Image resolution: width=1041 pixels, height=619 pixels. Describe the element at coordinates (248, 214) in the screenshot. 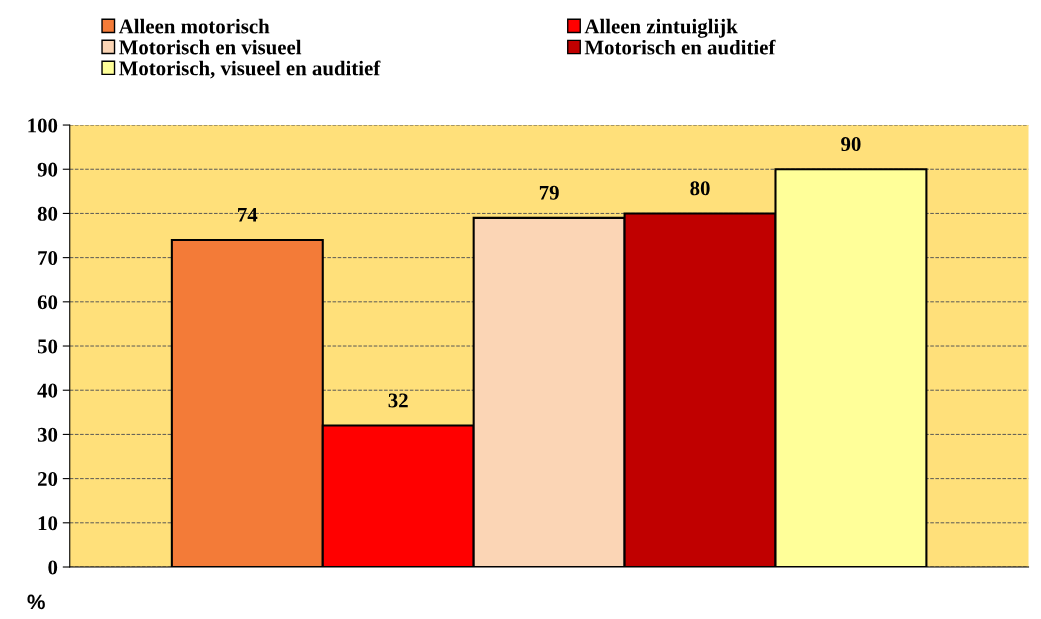

I see `data-label: 74` at that location.